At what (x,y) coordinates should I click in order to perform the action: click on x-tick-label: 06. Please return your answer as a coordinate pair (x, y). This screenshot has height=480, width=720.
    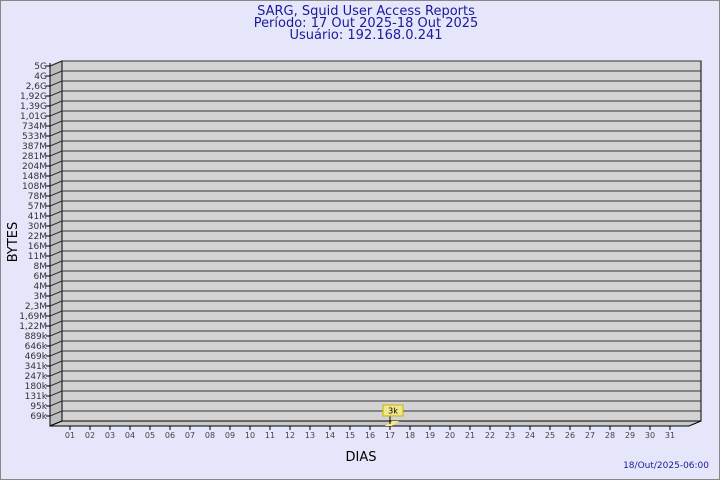
    Looking at the image, I should click on (170, 435).